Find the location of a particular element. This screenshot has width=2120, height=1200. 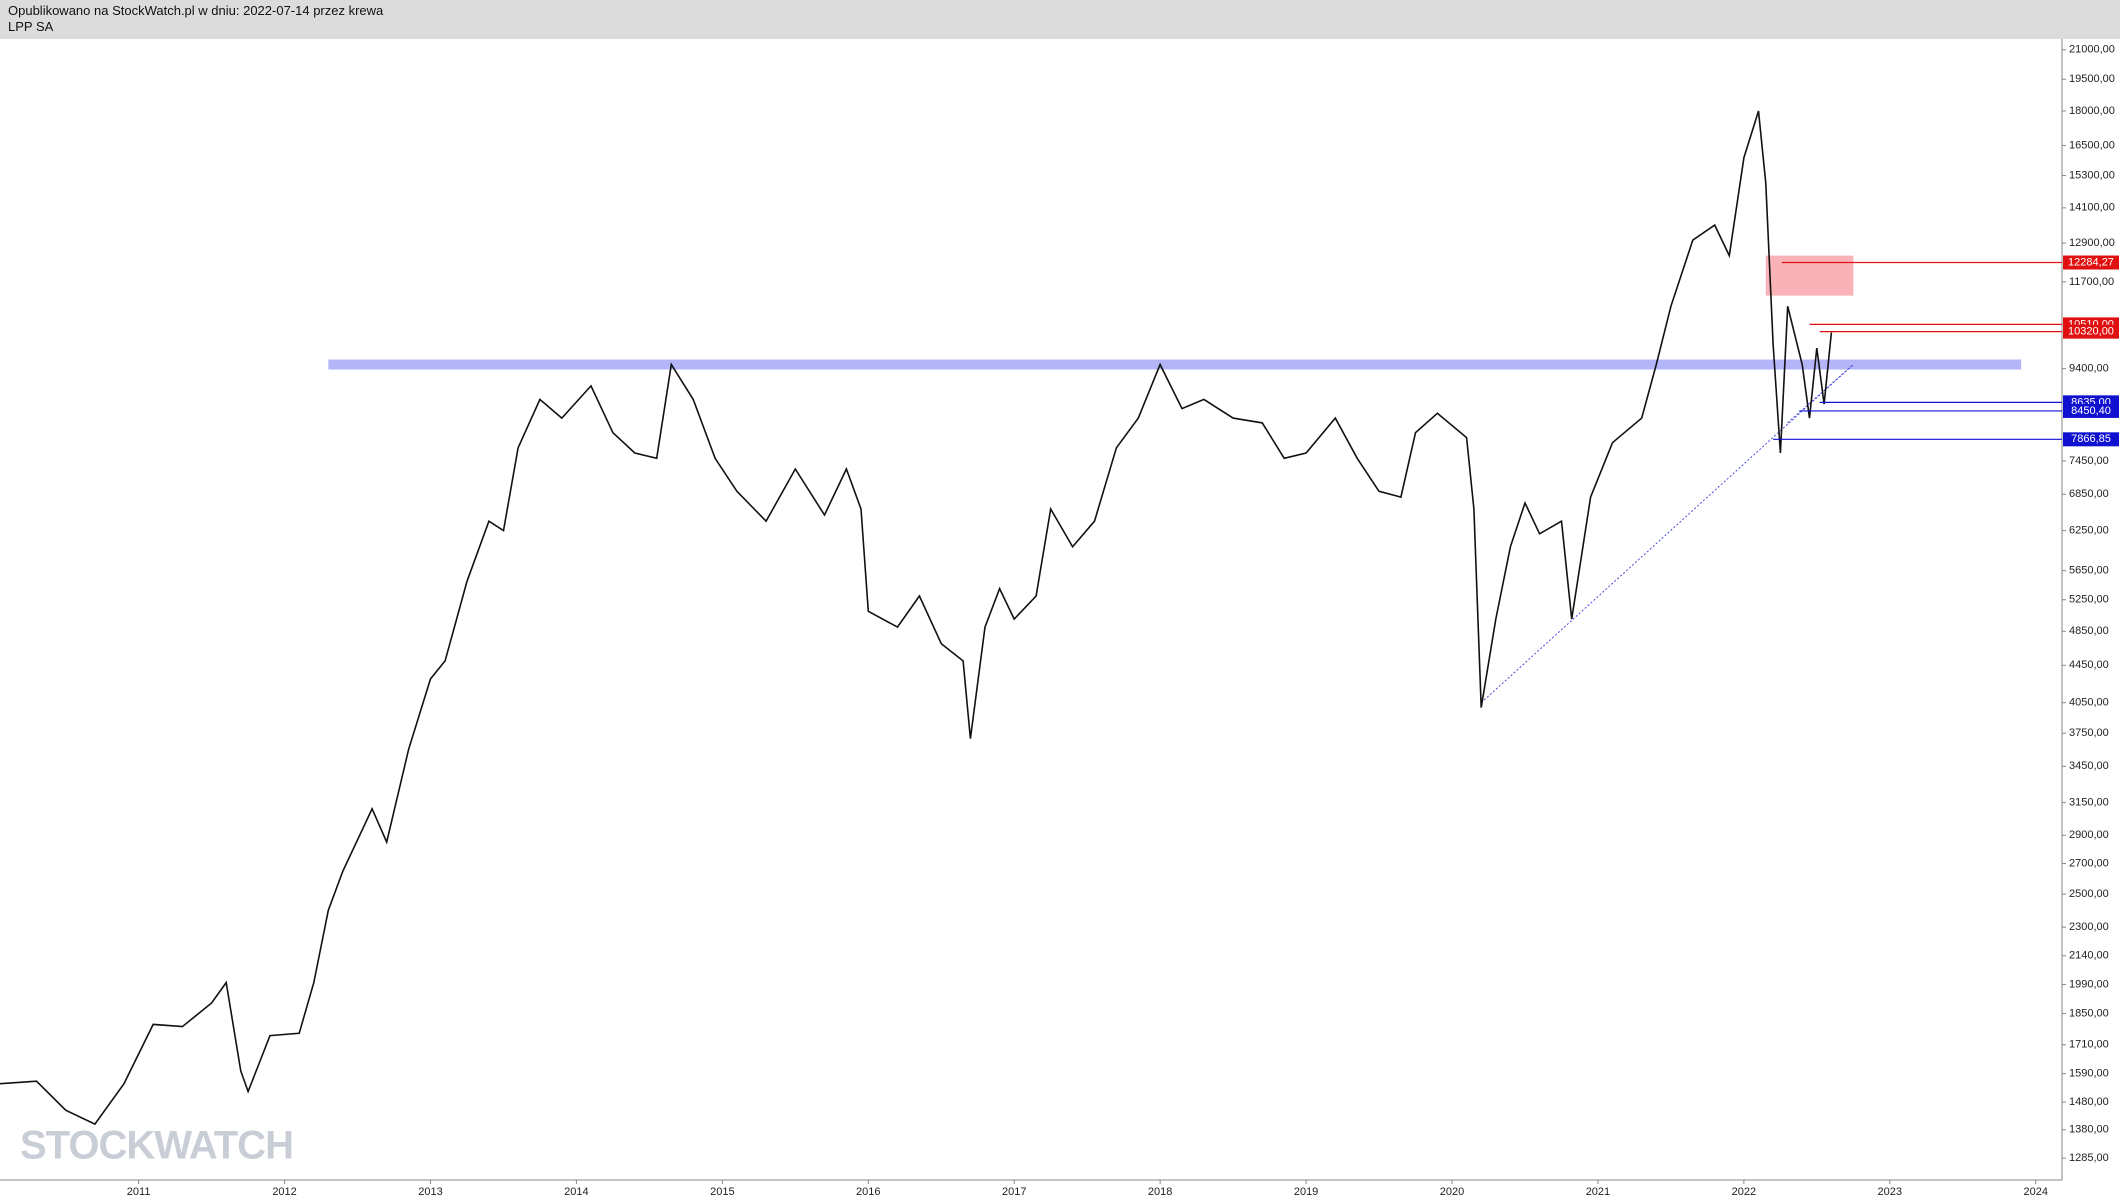

level-label: 8450,40 is located at coordinates (2091, 411).